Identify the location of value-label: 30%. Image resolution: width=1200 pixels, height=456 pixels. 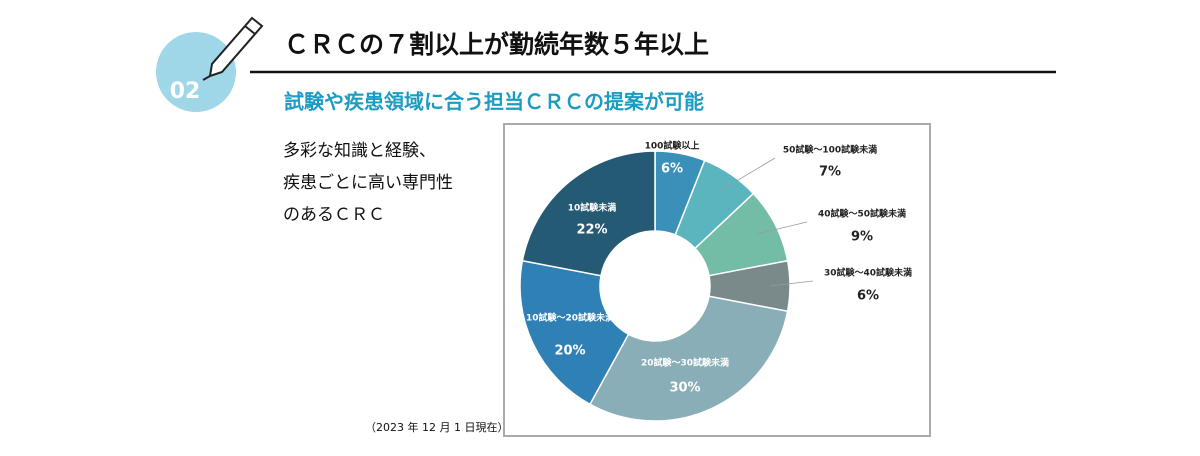
(684, 388).